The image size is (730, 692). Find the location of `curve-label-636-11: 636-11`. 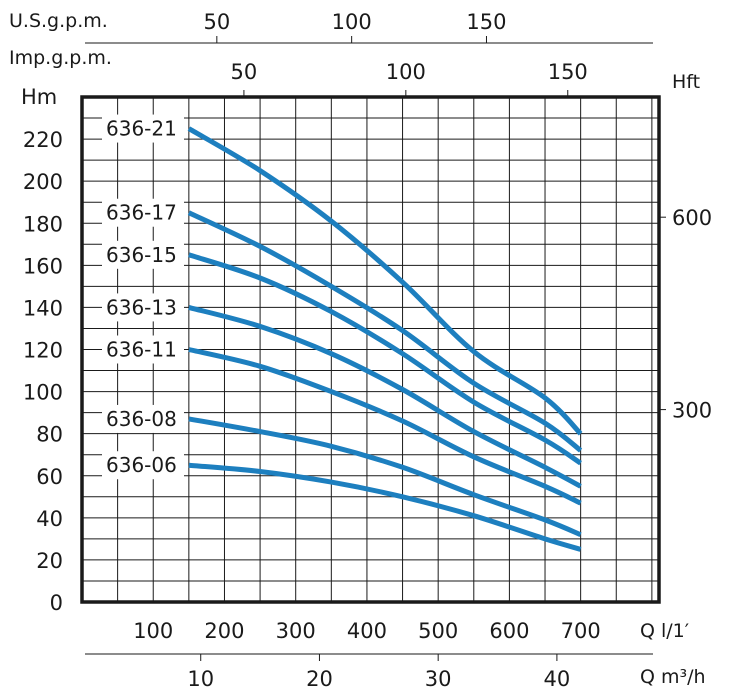

curve-label-636-11: 636-11 is located at coordinates (141, 350).